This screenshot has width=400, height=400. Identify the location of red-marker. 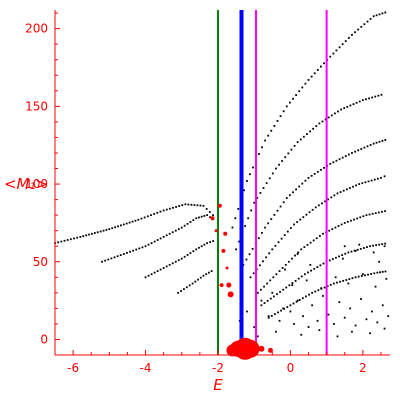
(225, 233).